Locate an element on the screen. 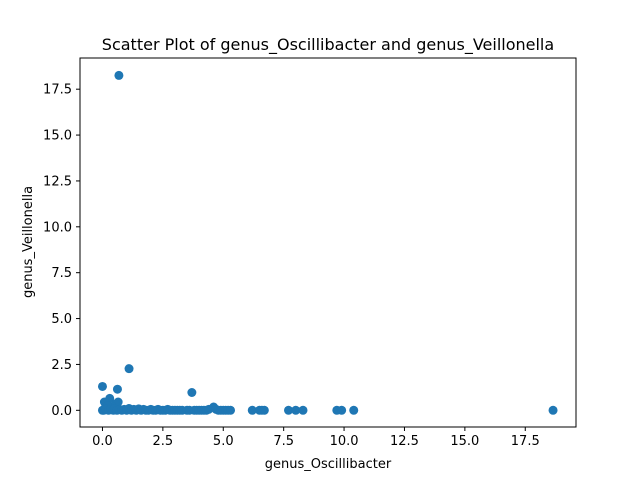 This screenshot has width=640, height=480. x-tick-label: 15.0 is located at coordinates (464, 441).